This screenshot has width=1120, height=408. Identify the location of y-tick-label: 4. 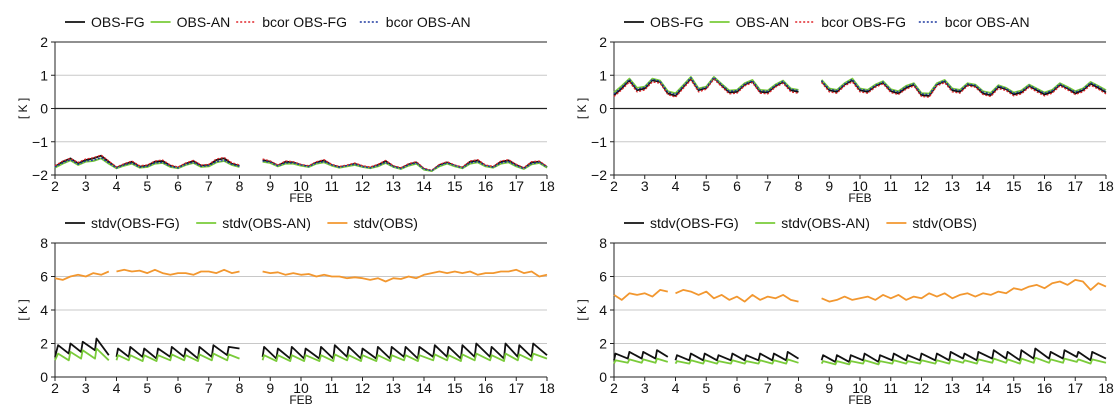
(44, 310).